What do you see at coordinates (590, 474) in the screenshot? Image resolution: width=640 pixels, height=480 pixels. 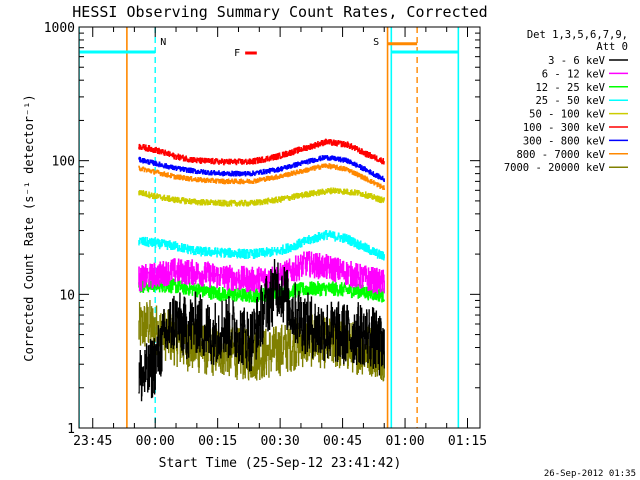 I see `footer-timestamp: 26-Sep-2012 01:35` at bounding box center [590, 474].